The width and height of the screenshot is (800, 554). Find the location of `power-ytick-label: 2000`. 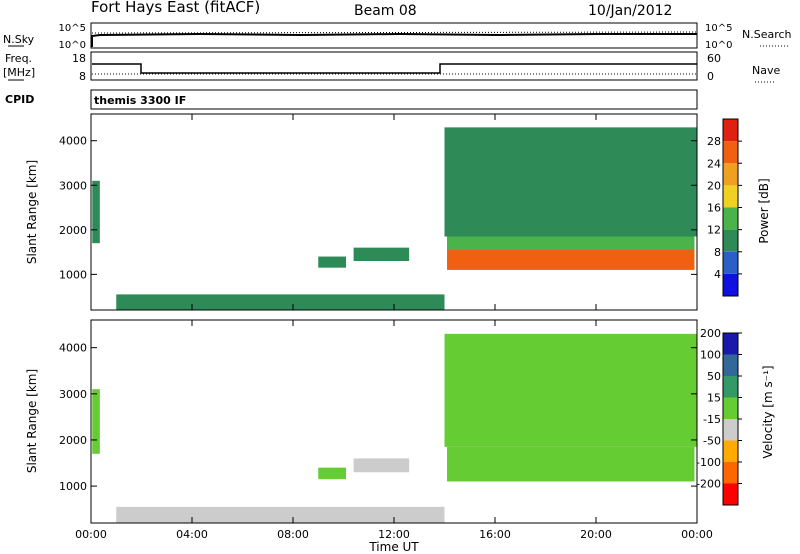

power-ytick-label: 2000 is located at coordinates (73, 230).